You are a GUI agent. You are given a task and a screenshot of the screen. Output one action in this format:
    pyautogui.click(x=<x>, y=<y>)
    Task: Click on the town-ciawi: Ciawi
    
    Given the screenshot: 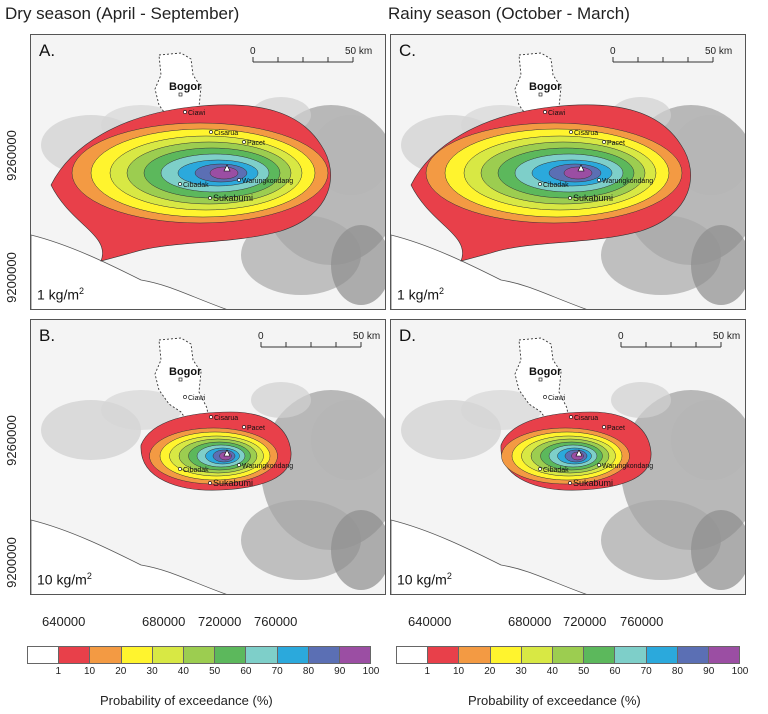 What is the action you would take?
    pyautogui.click(x=554, y=398)
    